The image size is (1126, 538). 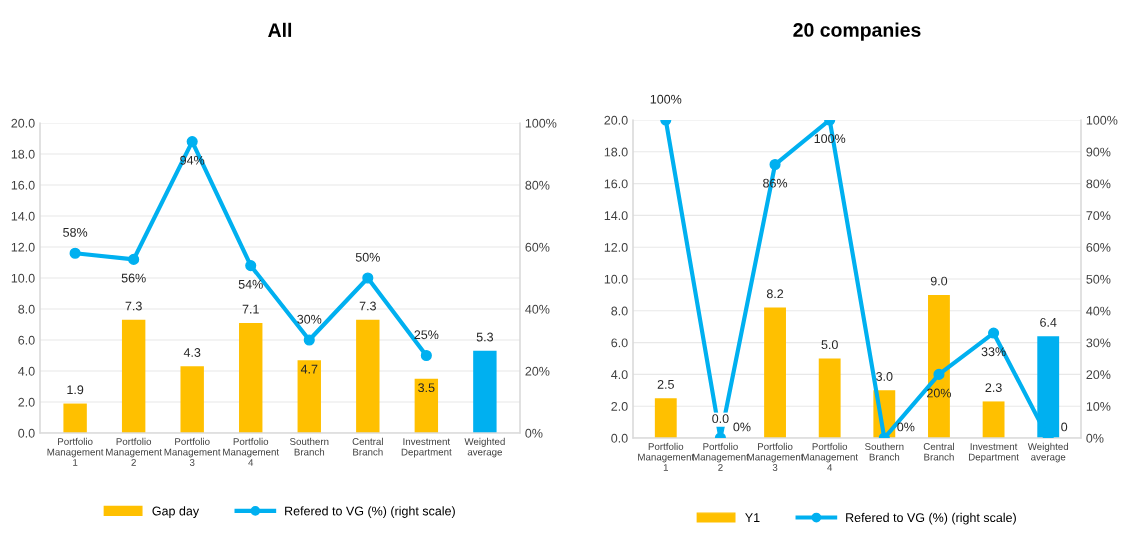 What do you see at coordinates (939, 281) in the screenshot?
I see `data-label: 9.0` at bounding box center [939, 281].